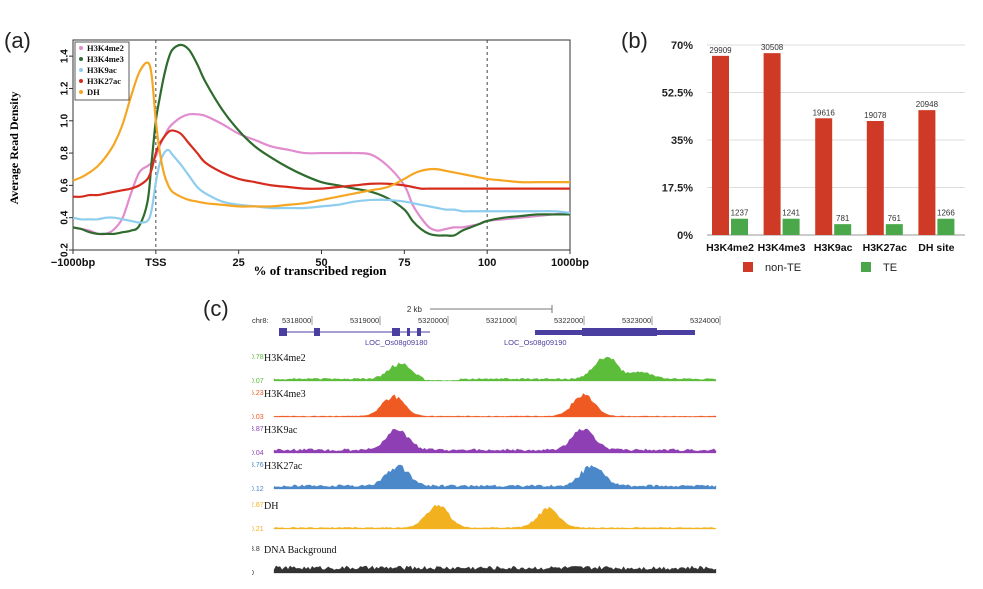 This screenshot has width=983, height=589. I want to click on track-max-label: 0.78, so click(258, 357).